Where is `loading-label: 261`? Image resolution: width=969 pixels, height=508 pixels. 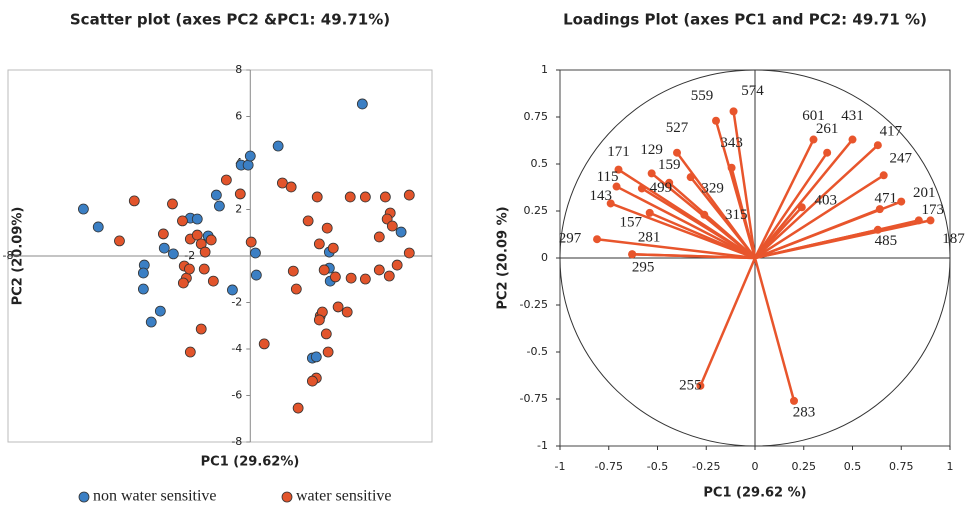 loading-label: 261 is located at coordinates (827, 129).